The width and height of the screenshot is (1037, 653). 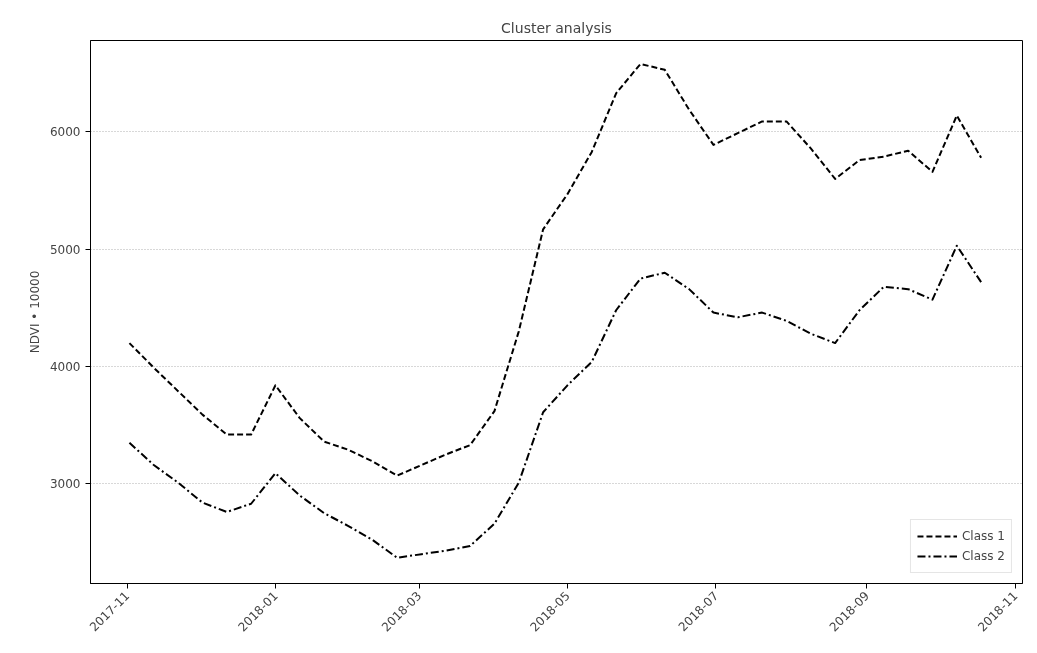 I want to click on legend-label: Class 2, so click(x=983, y=556).